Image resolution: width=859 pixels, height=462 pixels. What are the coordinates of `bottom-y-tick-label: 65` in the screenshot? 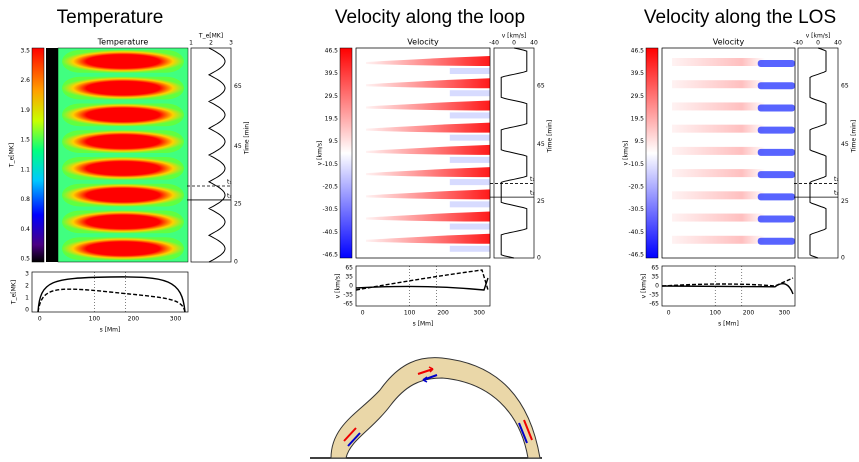 It's located at (655, 268).